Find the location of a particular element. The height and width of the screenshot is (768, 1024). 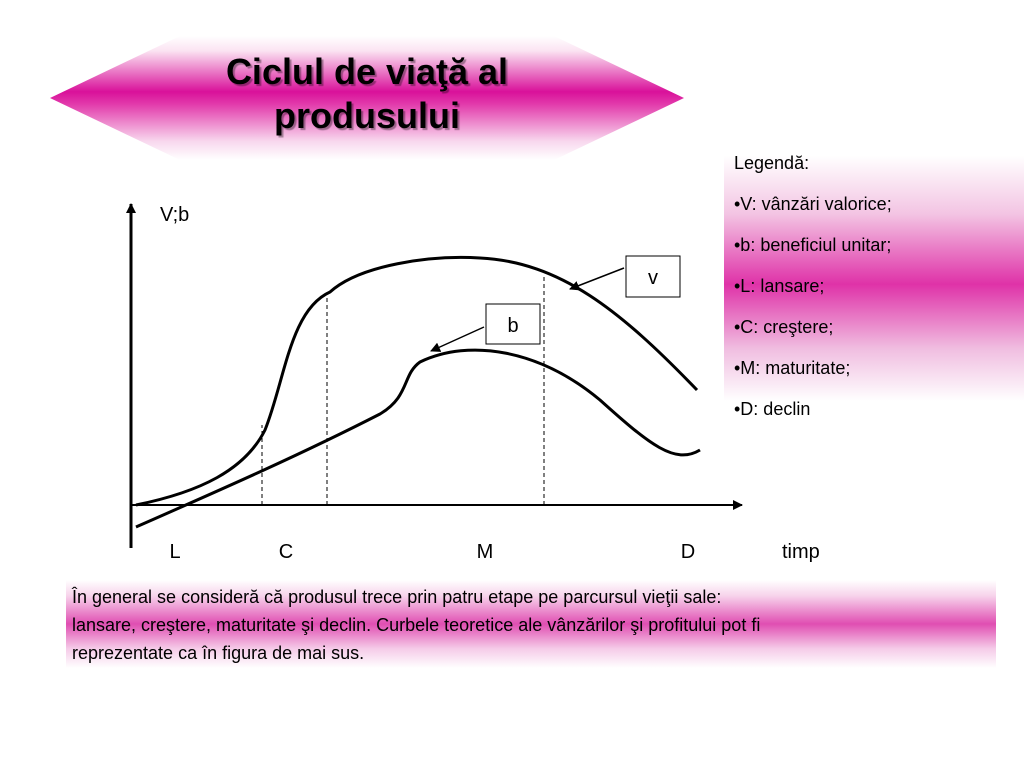

profit-curve is located at coordinates (418, 438).